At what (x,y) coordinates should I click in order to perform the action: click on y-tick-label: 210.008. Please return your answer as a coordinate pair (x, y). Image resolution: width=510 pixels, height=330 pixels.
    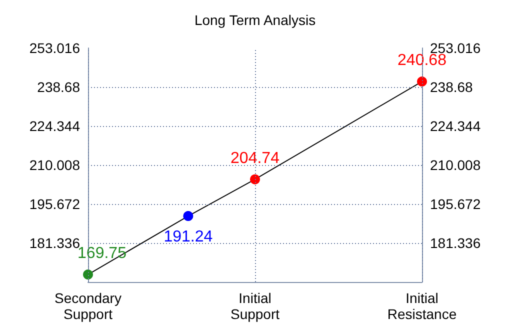
    Looking at the image, I should click on (54, 165).